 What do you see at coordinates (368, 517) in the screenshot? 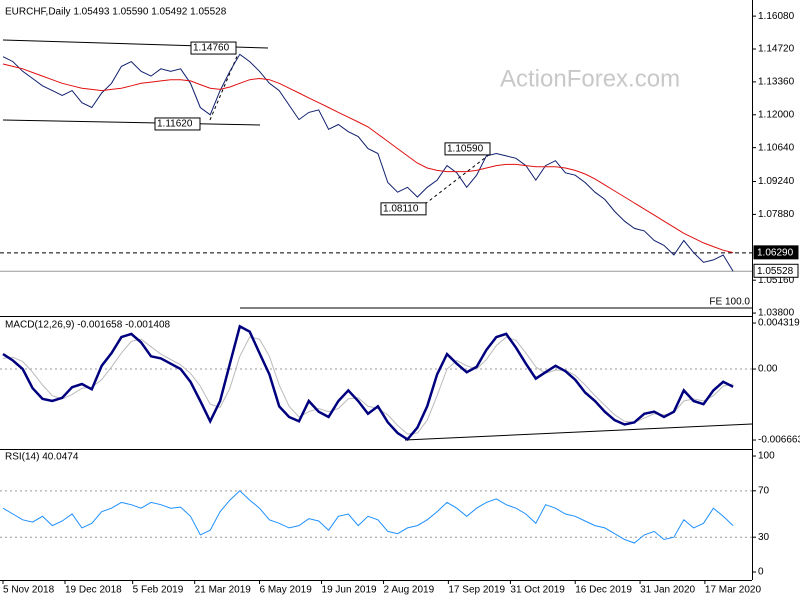
I see `series-line` at bounding box center [368, 517].